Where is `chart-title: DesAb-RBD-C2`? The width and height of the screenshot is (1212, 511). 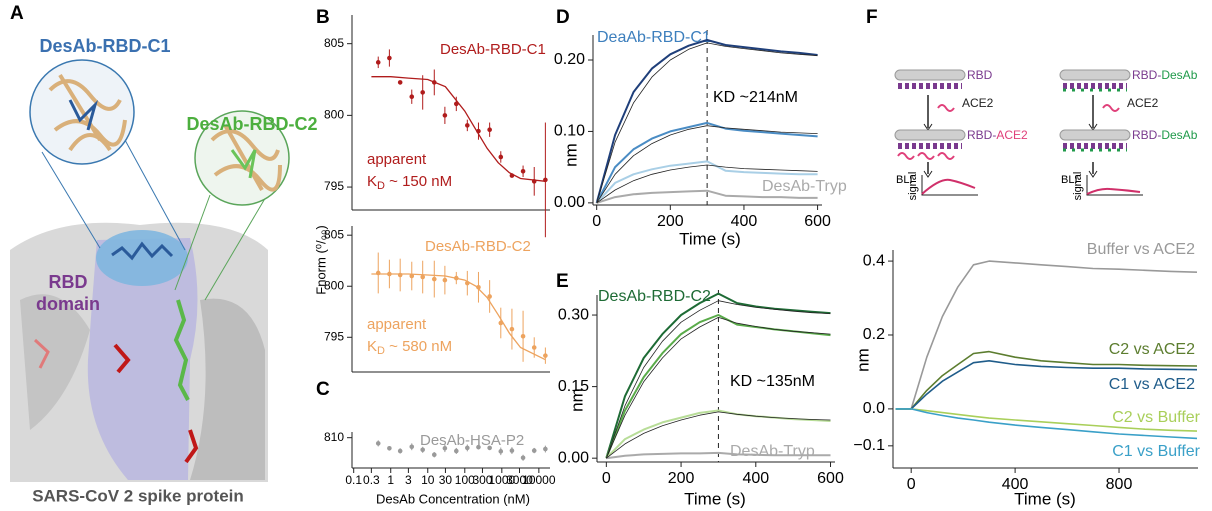
chart-title: DesAb-RBD-C2 is located at coordinates (654, 296).